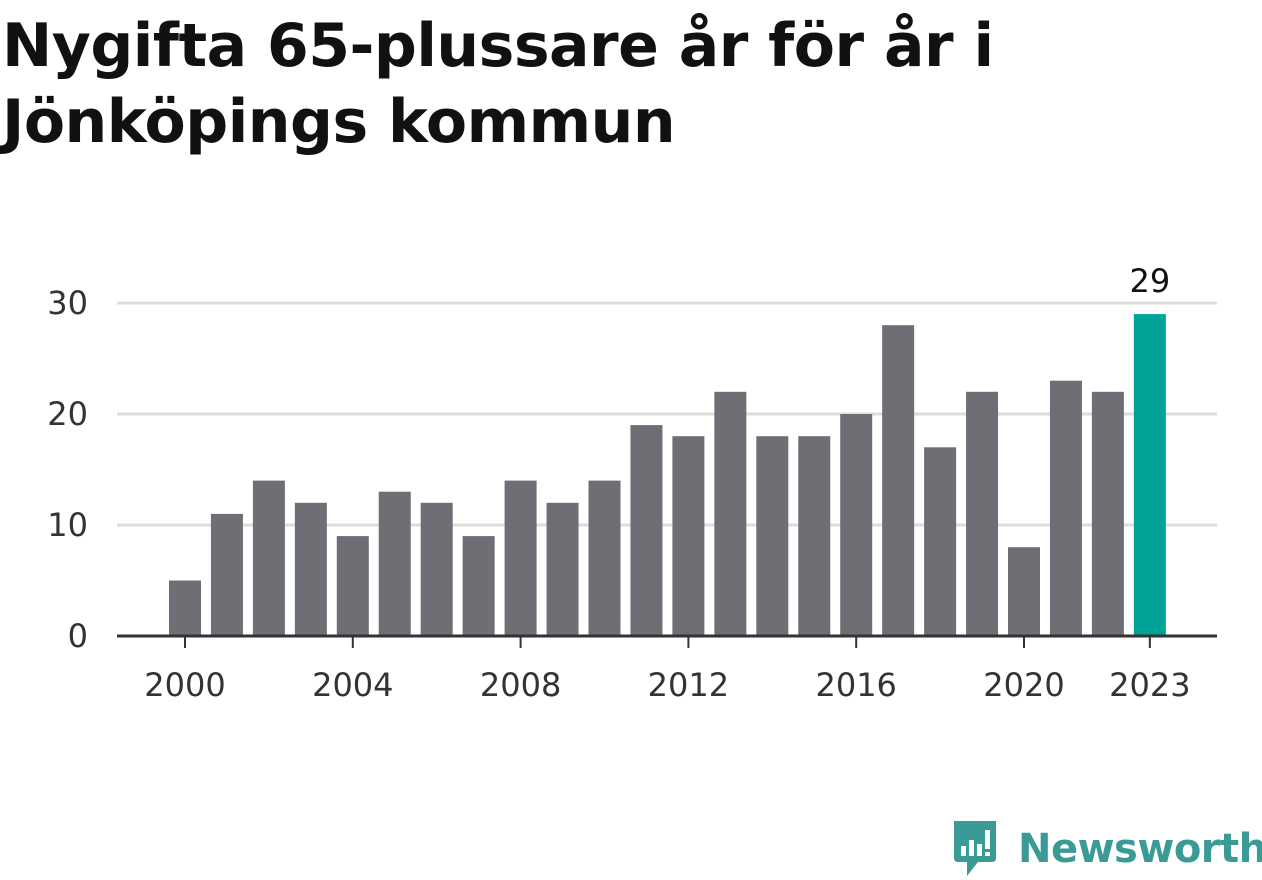  Describe the element at coordinates (1024, 591) in the screenshot. I see `bar-2020` at that location.